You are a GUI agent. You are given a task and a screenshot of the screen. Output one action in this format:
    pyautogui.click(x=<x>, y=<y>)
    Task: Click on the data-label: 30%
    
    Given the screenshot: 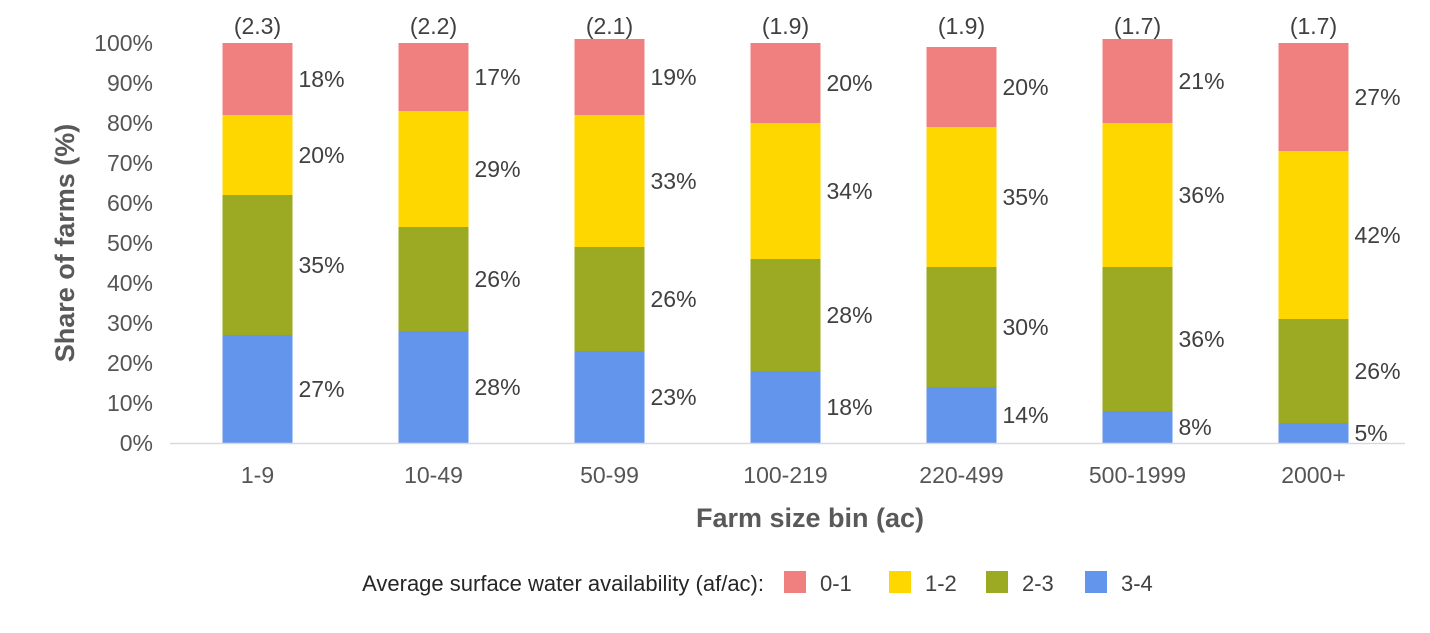 What is the action you would take?
    pyautogui.click(x=1026, y=327)
    